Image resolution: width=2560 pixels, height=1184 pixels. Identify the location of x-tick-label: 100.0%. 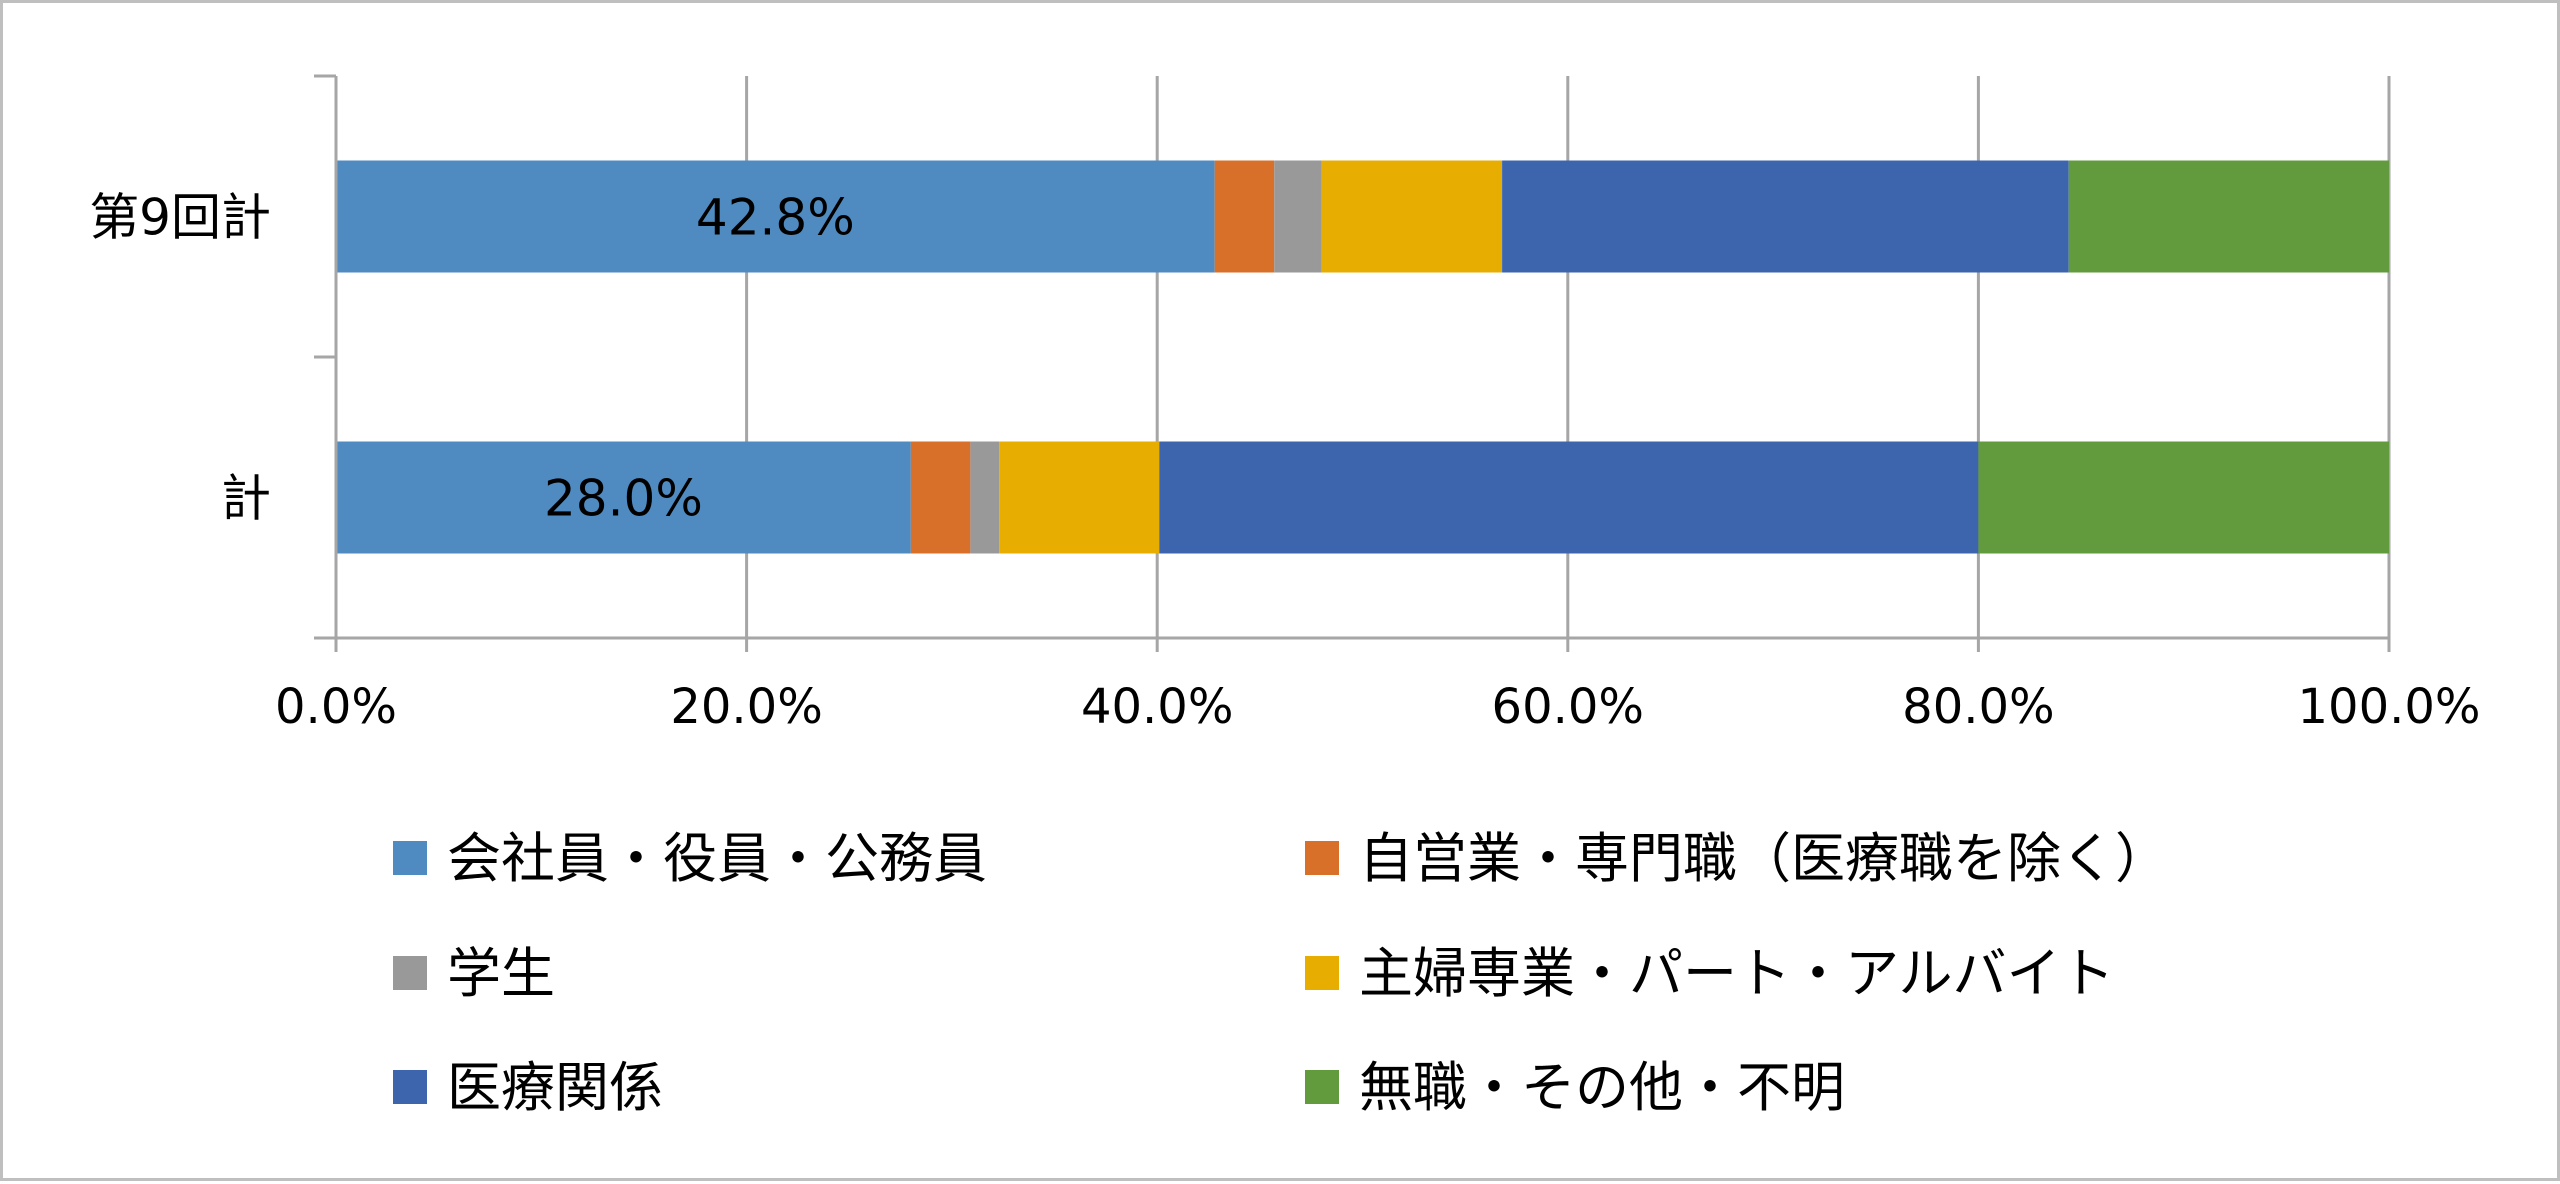
(2388, 707).